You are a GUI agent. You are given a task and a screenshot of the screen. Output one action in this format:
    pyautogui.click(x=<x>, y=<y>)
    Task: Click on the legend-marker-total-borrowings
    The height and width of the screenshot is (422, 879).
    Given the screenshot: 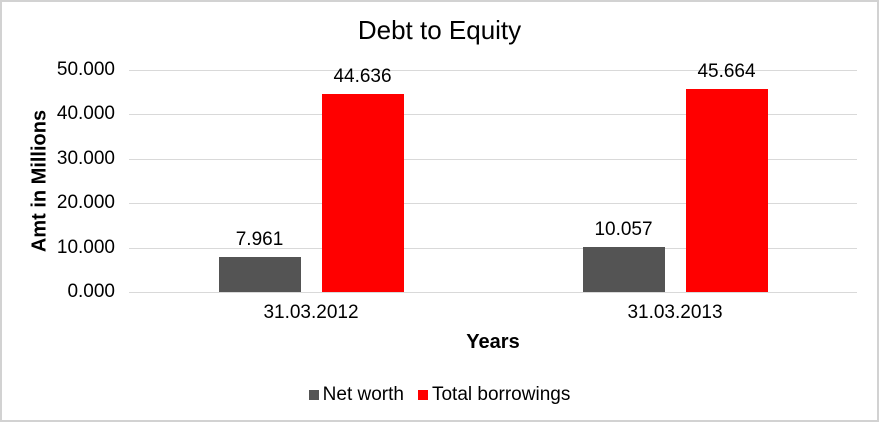 What is the action you would take?
    pyautogui.click(x=422, y=395)
    